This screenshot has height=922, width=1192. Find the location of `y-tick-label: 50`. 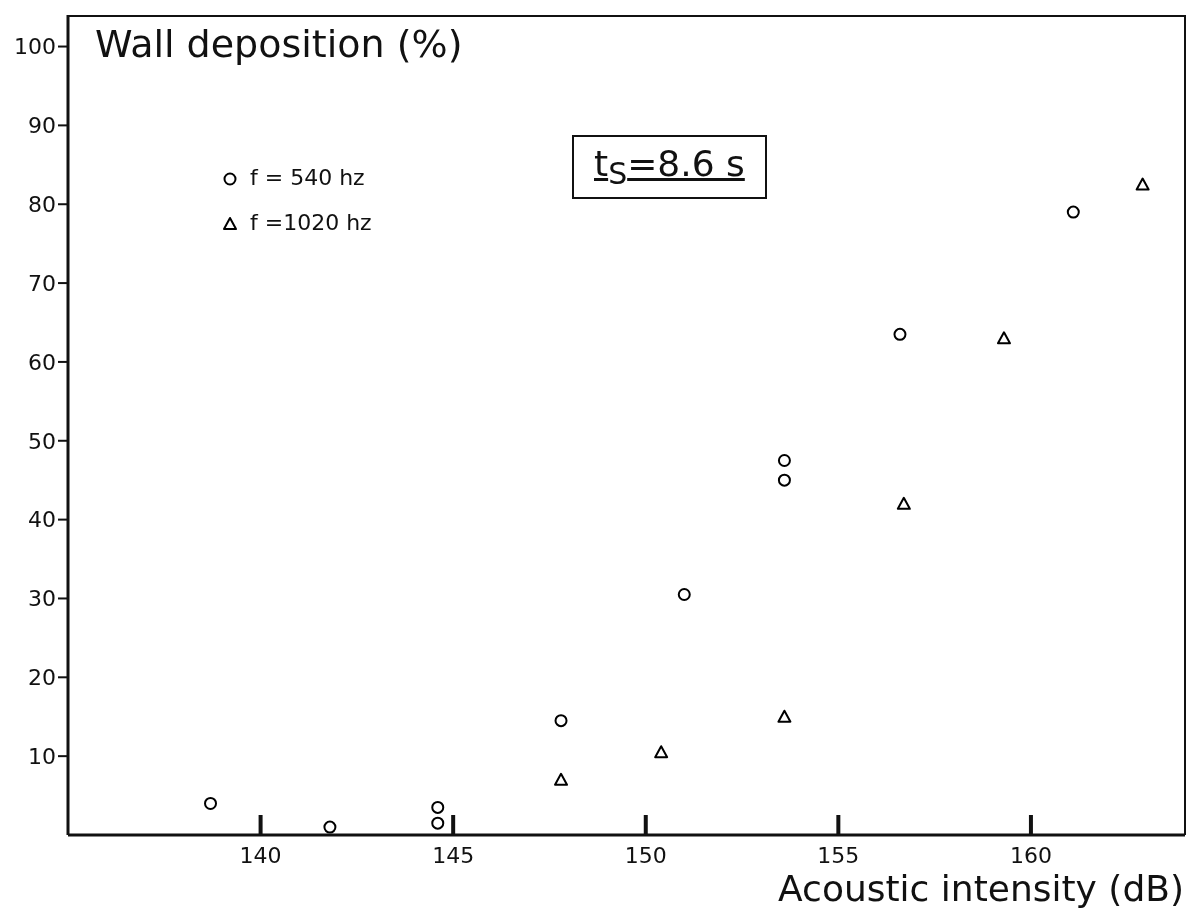

y-tick-label: 50 is located at coordinates (42, 441).